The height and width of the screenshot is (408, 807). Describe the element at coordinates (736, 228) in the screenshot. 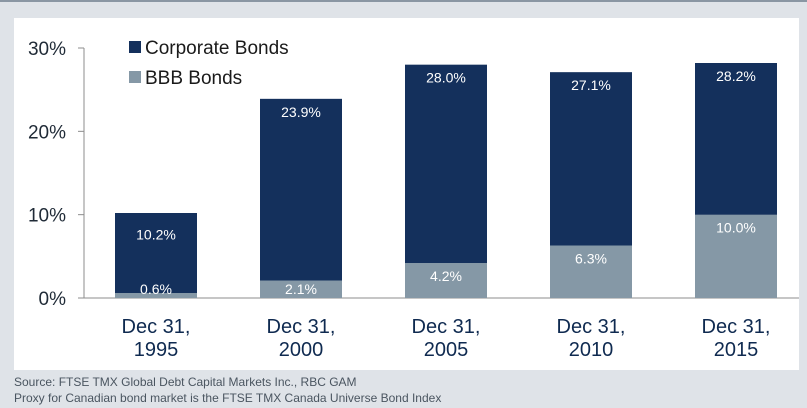

I see `bbb-data-label: 10.0%` at that location.